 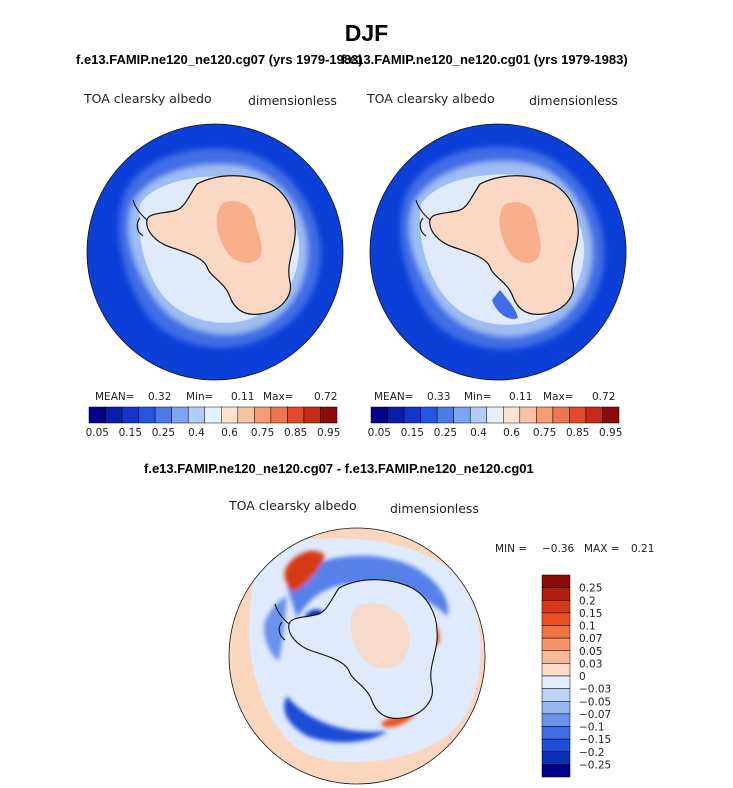 I want to click on left-colorbar: 0.05 0.15 0.25 0.4 0.6 0.75 0.85 0.95, so click(x=213, y=422).